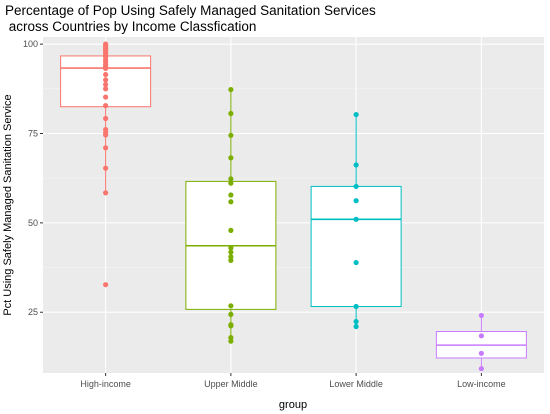 The image size is (550, 414). I want to click on x-tick-label: Low-income, so click(481, 384).